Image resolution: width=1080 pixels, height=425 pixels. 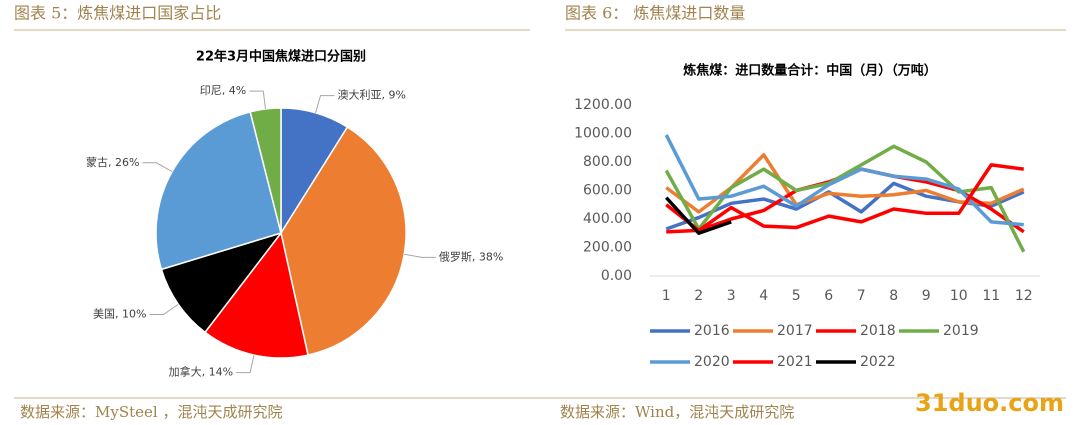 I want to click on y-tick-label: 0.00, so click(x=616, y=276).